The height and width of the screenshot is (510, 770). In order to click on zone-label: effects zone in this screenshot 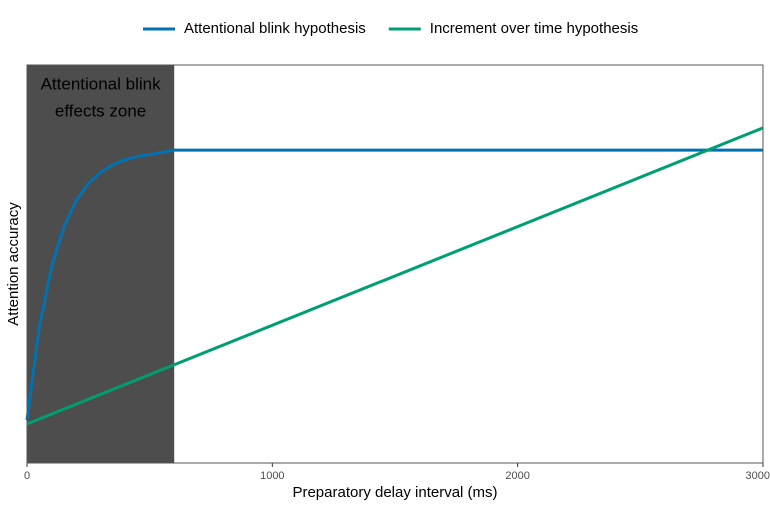, I will do `click(100, 110)`.